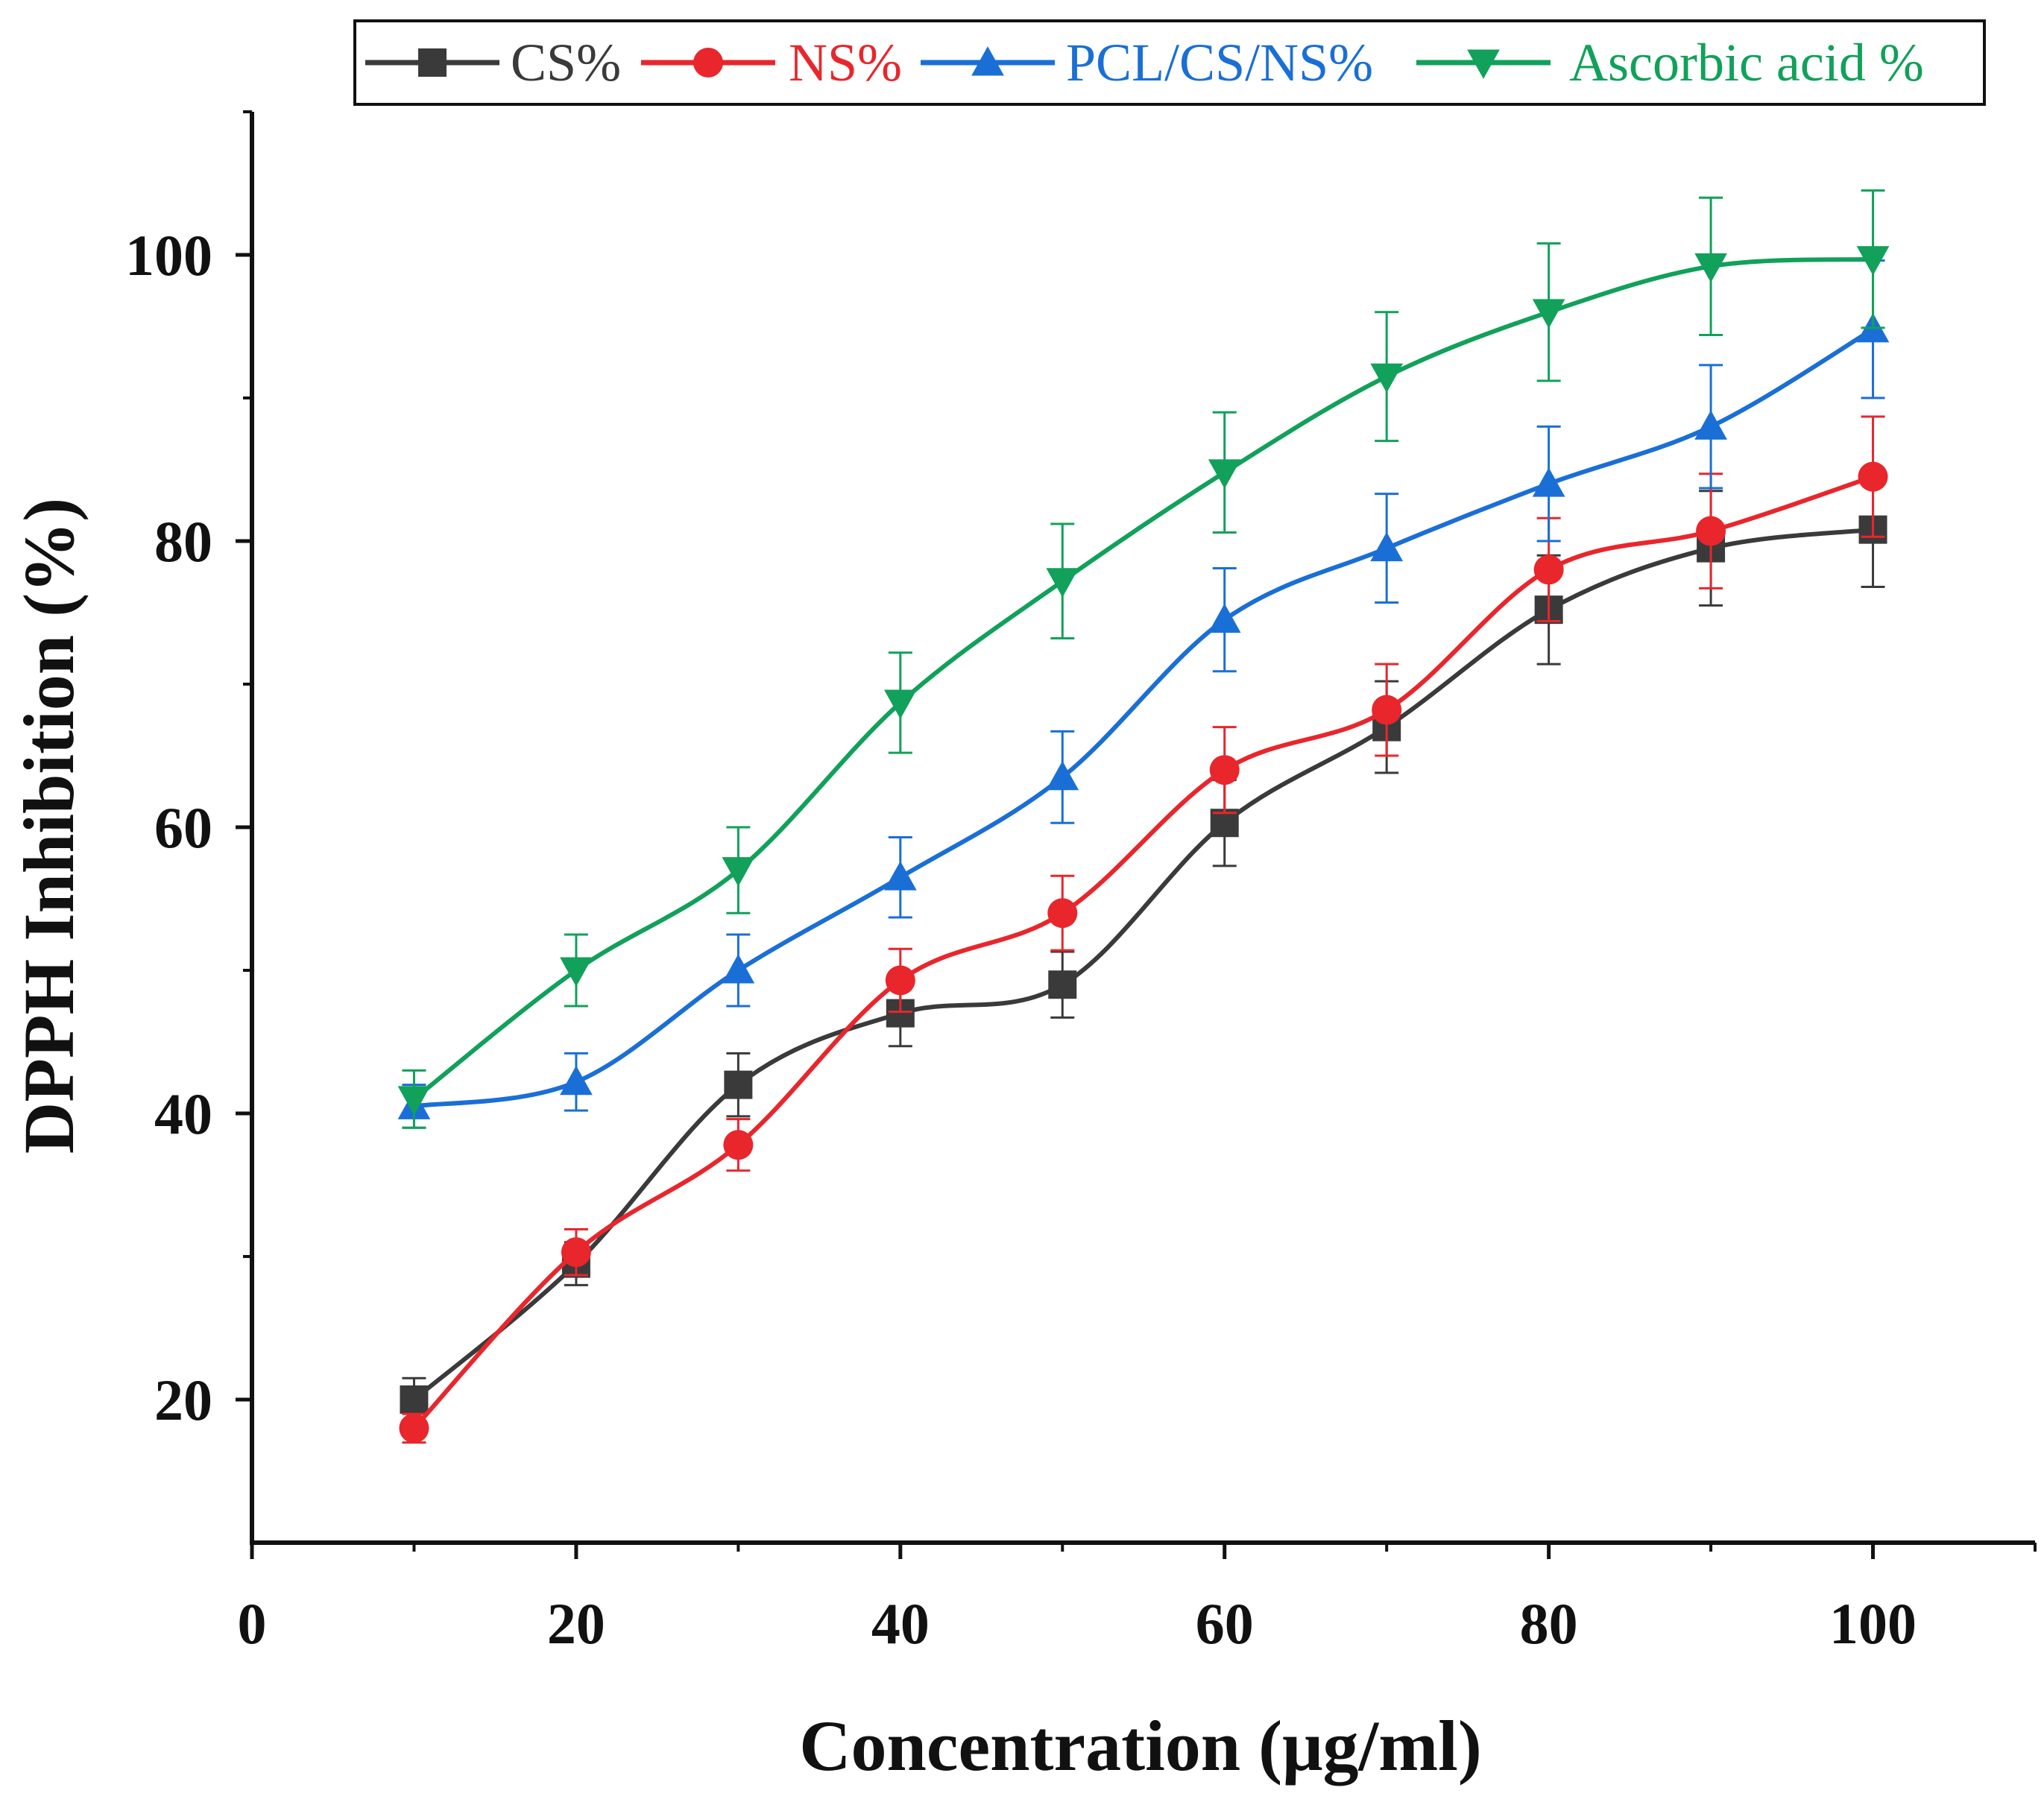  What do you see at coordinates (252, 1623) in the screenshot?
I see `x-tick-label: 0` at bounding box center [252, 1623].